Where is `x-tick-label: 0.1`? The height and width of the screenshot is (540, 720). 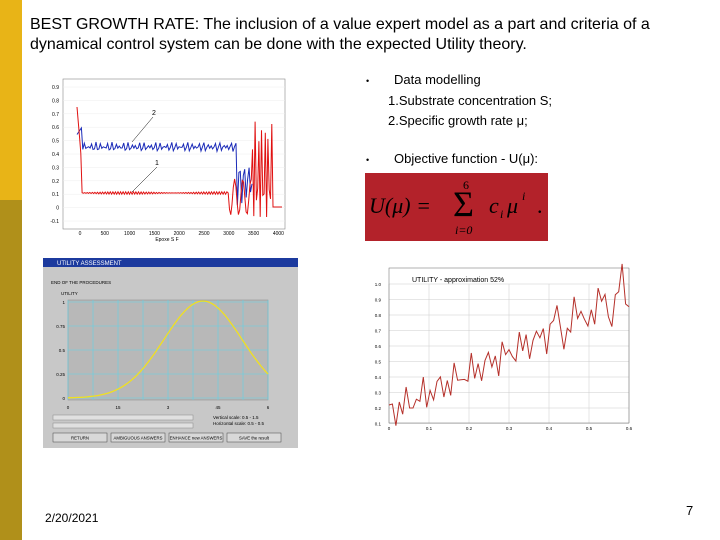
x-tick-label: 0.1 is located at coordinates (429, 428).